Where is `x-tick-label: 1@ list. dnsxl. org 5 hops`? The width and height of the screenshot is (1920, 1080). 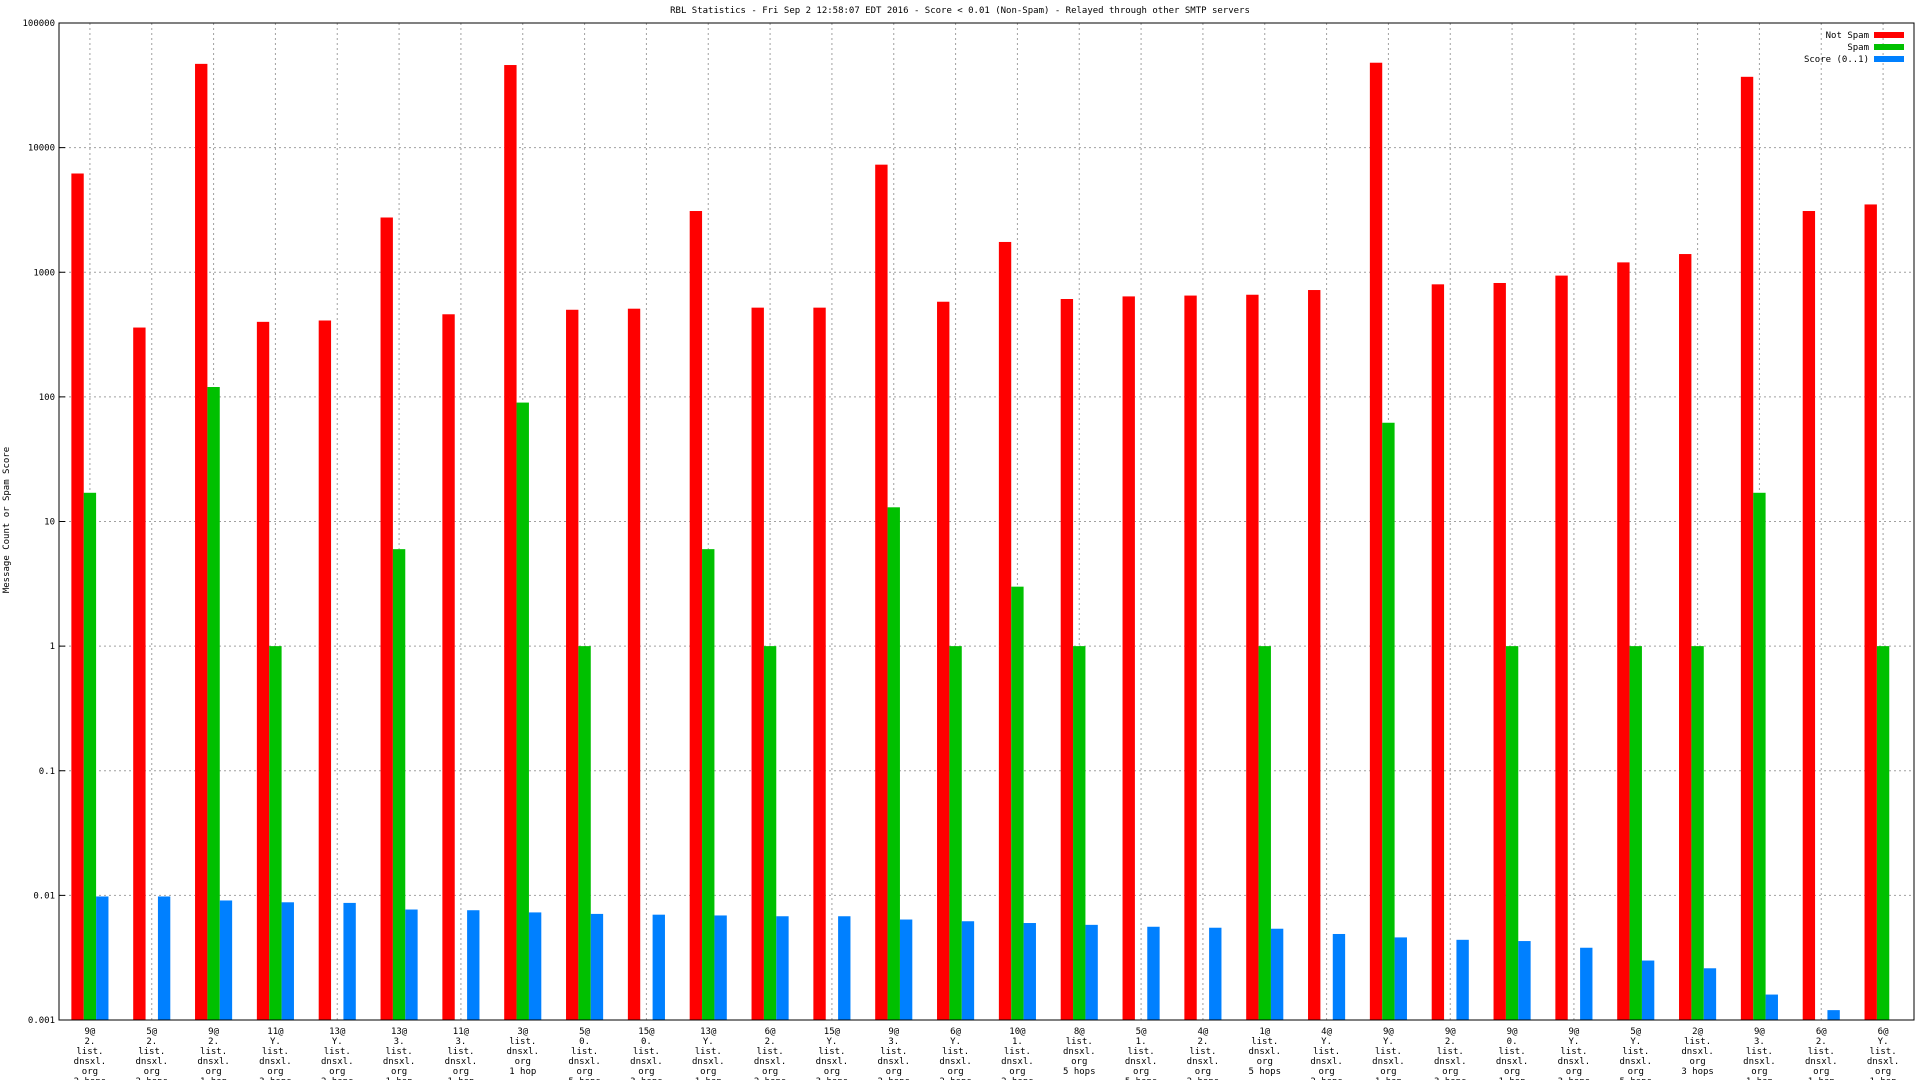
x-tick-label: 1@ list. dnsxl. org 5 hops is located at coordinates (1264, 1052).